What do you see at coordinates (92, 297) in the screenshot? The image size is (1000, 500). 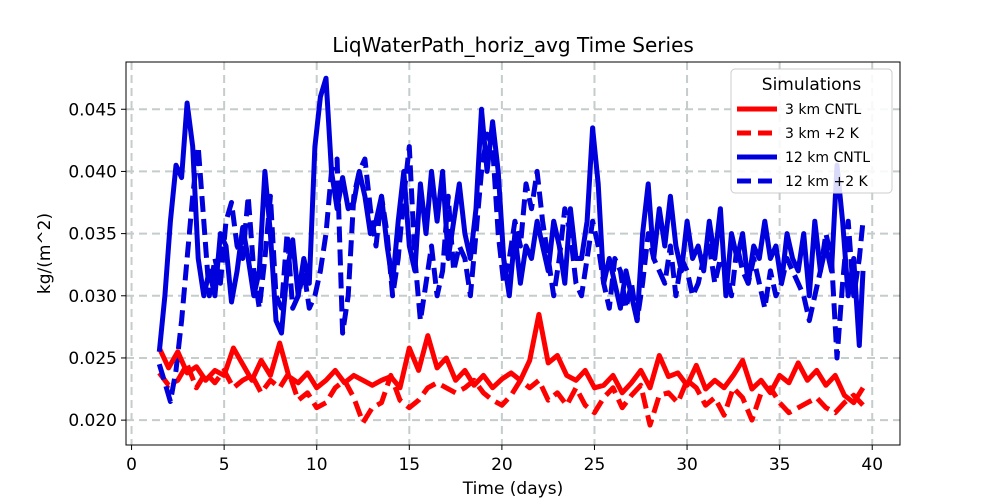 I see `y-tick-label: 0.030` at bounding box center [92, 297].